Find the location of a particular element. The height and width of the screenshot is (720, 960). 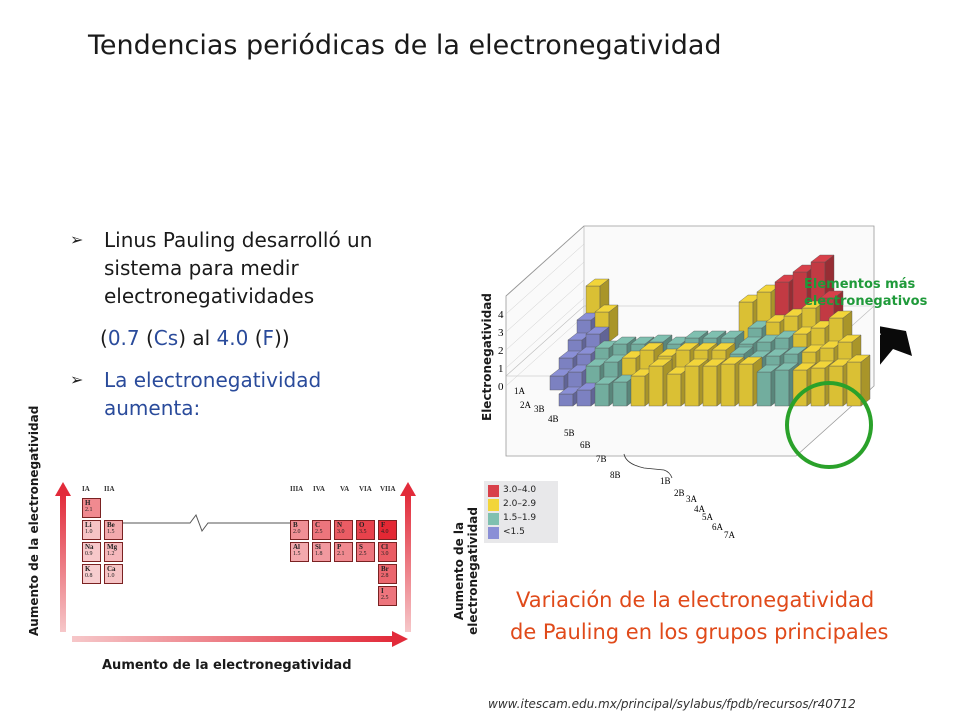

axis-3d-tick: 2 is located at coordinates (501, 351).